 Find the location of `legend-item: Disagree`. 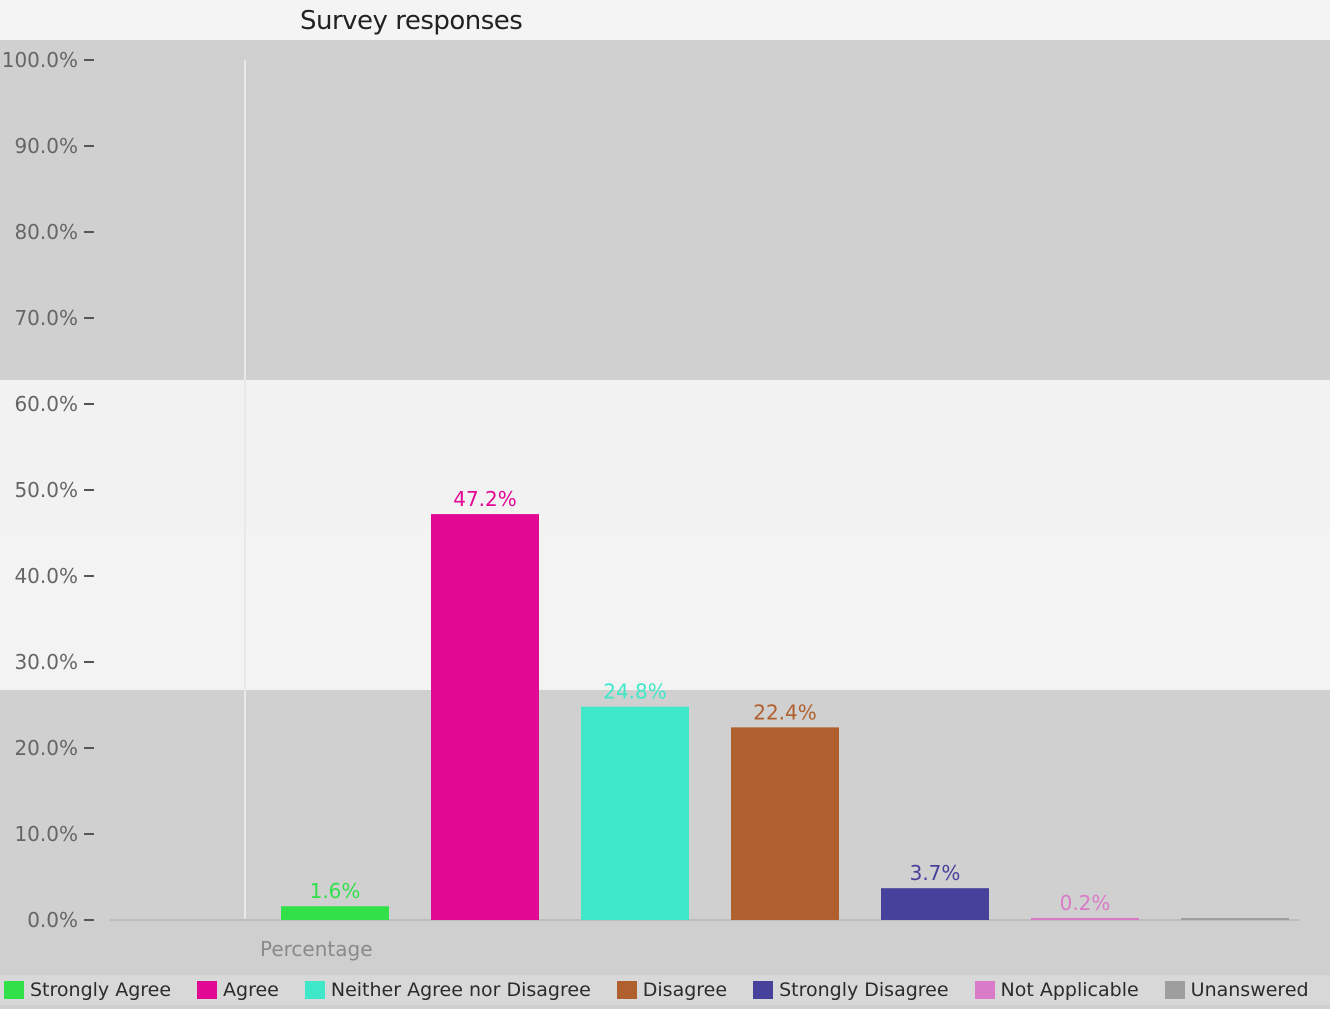

legend-item: Disagree is located at coordinates (672, 990).